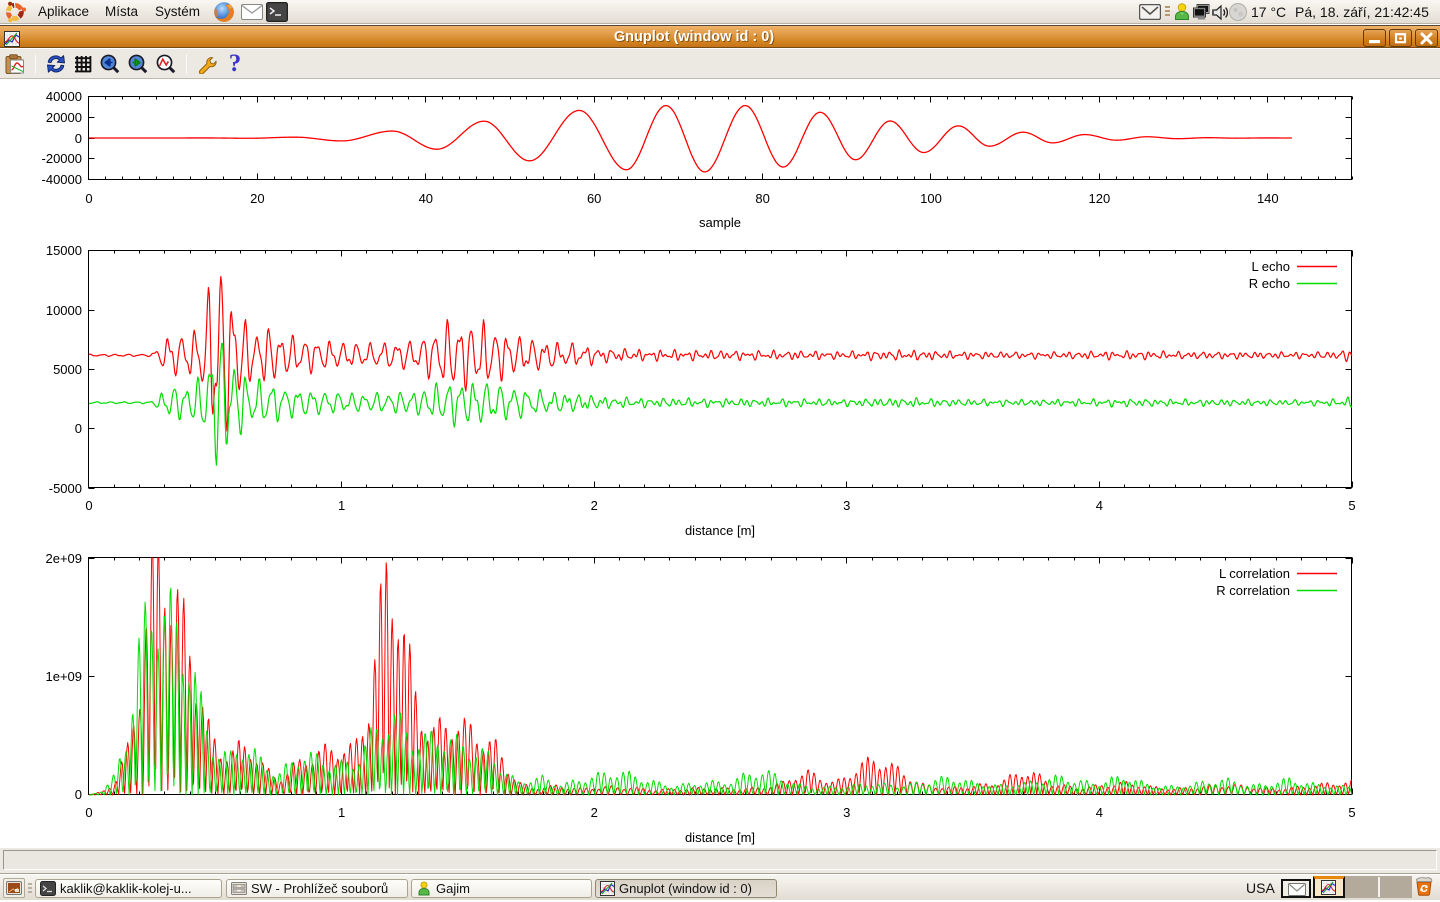 The image size is (1440, 902). Describe the element at coordinates (64, 310) in the screenshot. I see `svg-text: 10000` at that location.